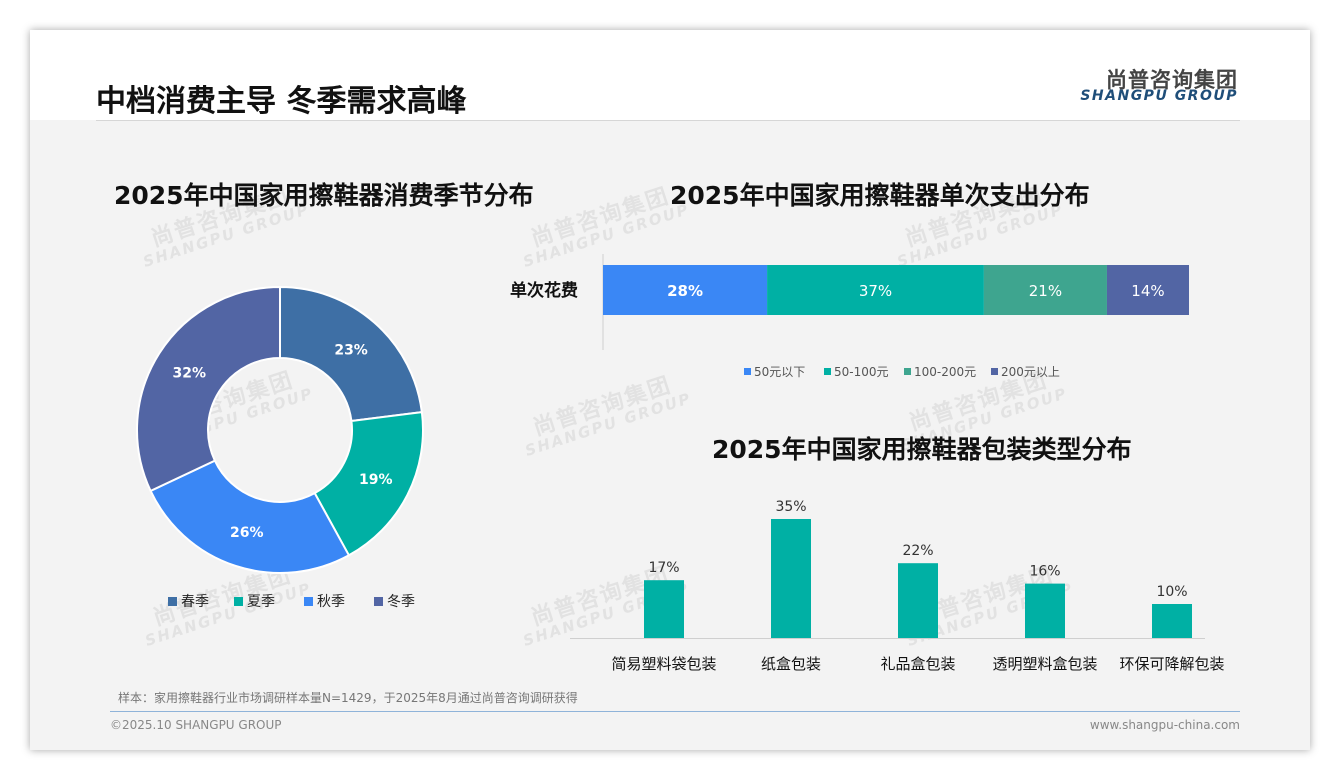 The width and height of the screenshot is (1340, 780). Describe the element at coordinates (544, 290) in the screenshot. I see `category-label: 单次花费` at that location.